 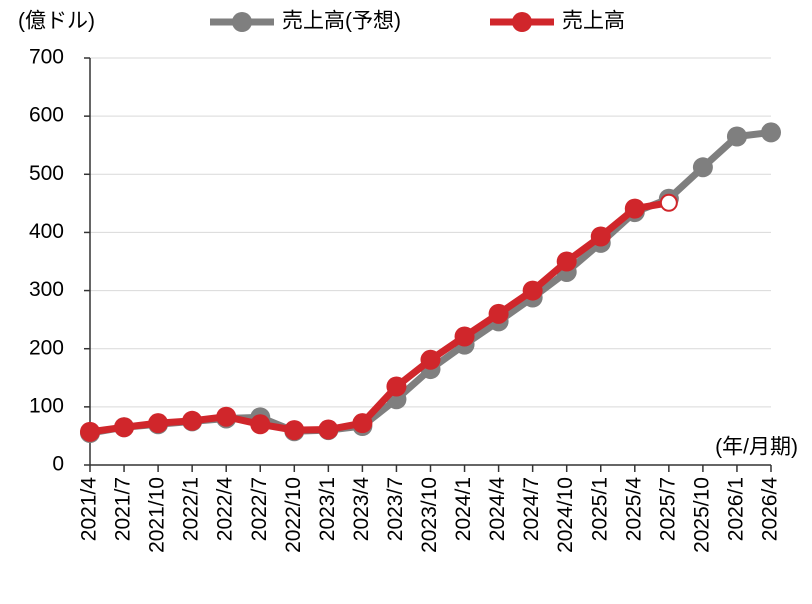 I want to click on x-tick-label: 2022/10, so click(x=293, y=515).